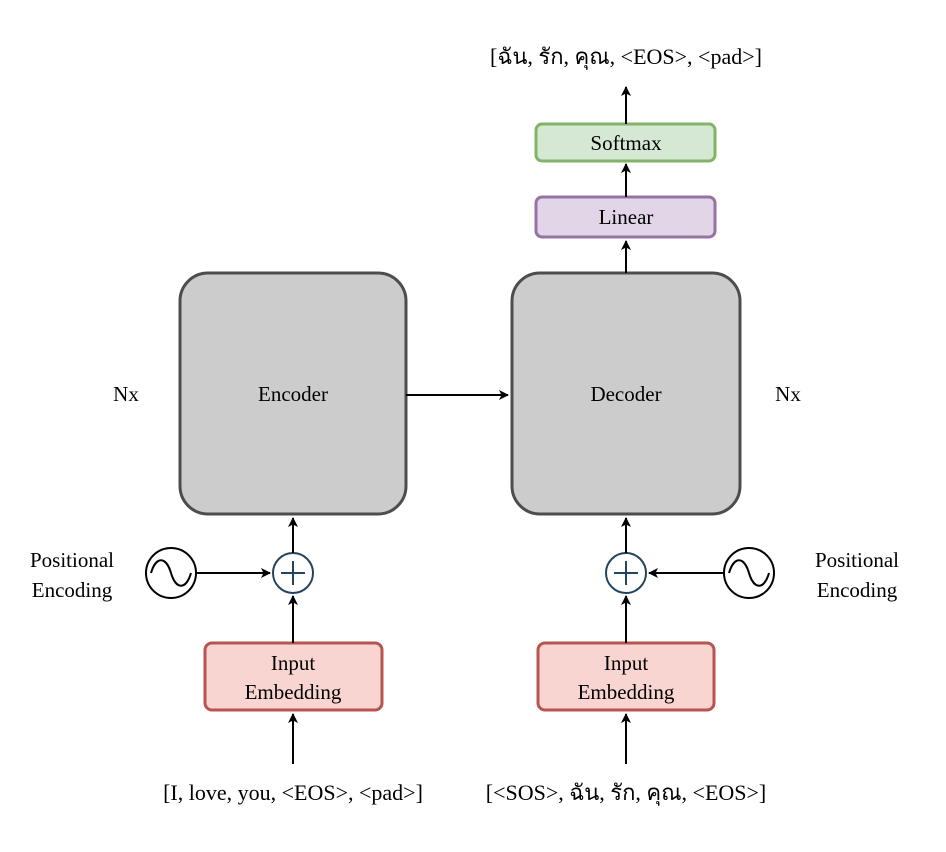  What do you see at coordinates (857, 560) in the screenshot?
I see `decoder-positional-label-line1: Positional` at bounding box center [857, 560].